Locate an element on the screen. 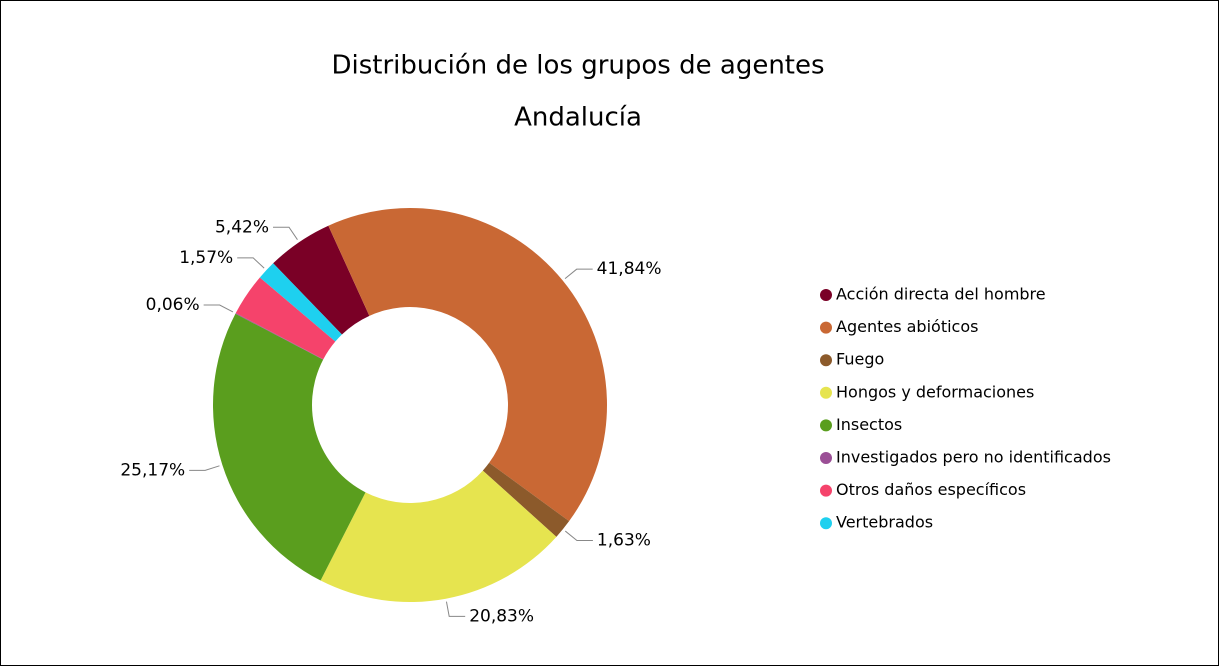 This screenshot has width=1219, height=666. value-label: 25,17% is located at coordinates (152, 470).